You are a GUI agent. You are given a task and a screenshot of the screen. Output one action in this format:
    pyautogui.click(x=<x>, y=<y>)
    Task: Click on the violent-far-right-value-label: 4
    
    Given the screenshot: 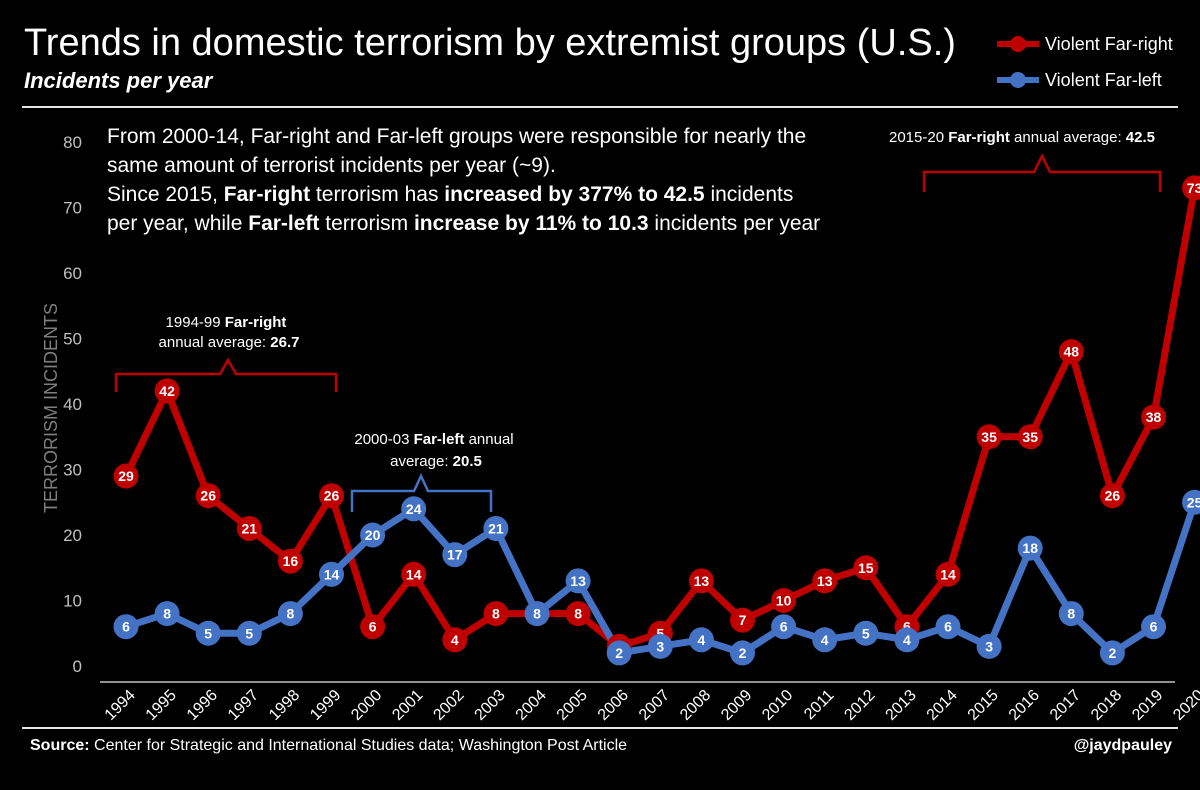 What is the action you would take?
    pyautogui.click(x=455, y=640)
    